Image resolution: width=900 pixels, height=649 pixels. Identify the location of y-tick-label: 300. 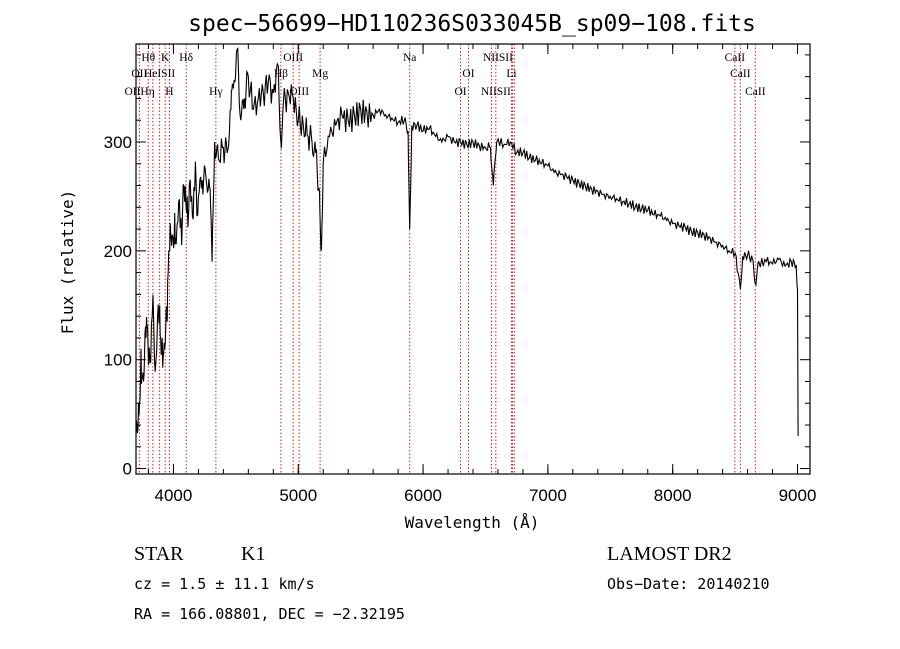
(118, 142).